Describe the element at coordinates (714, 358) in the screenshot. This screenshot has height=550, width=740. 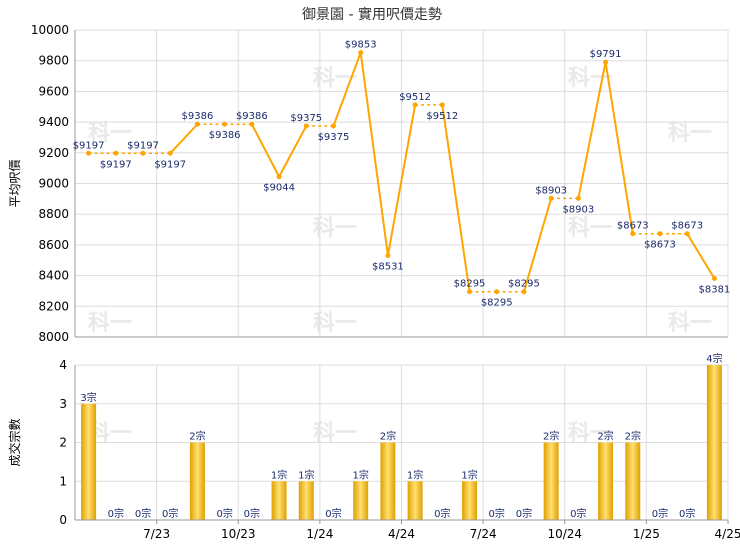
I see `bar-value-label: 4宗` at that location.